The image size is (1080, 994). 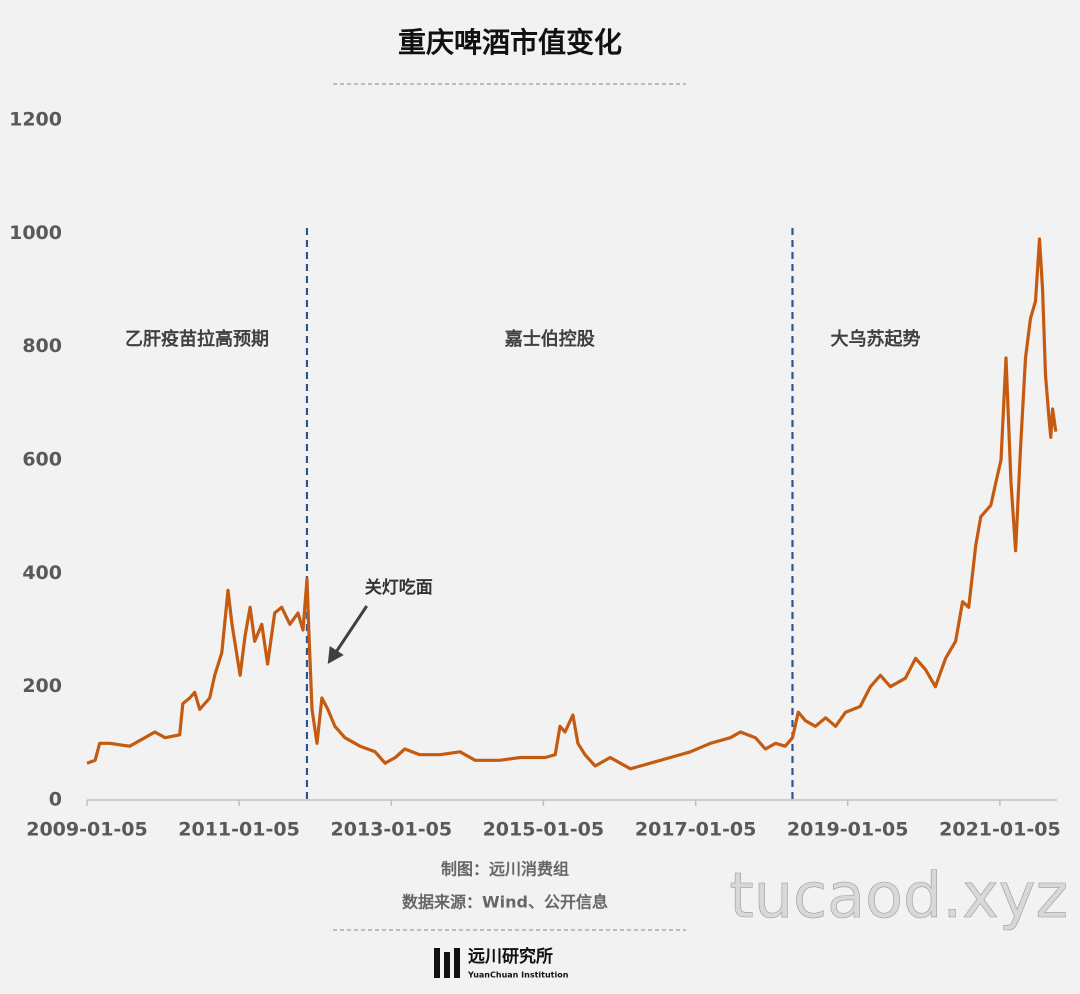 What do you see at coordinates (392, 830) in the screenshot?
I see `x-tick-label: 2013-01-05` at bounding box center [392, 830].